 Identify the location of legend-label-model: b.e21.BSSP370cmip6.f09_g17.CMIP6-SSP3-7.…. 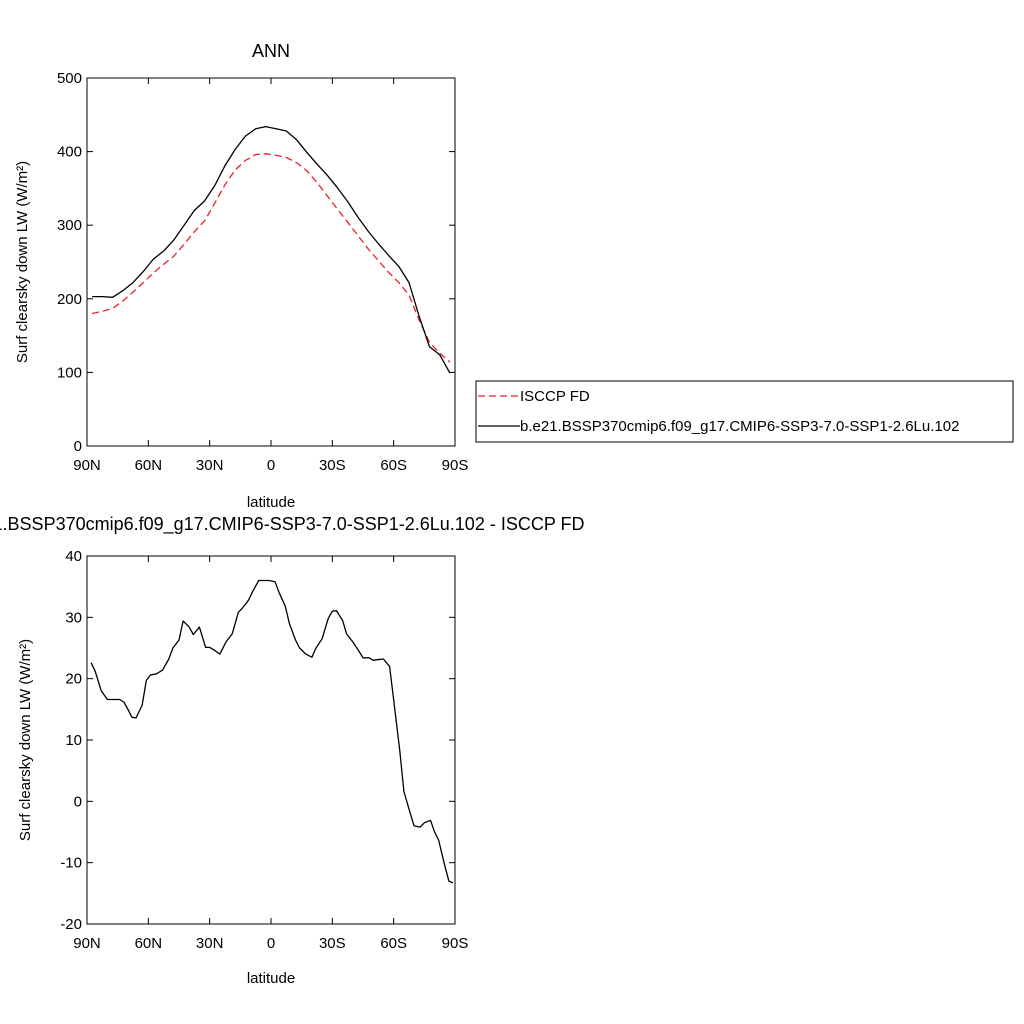
(739, 426).